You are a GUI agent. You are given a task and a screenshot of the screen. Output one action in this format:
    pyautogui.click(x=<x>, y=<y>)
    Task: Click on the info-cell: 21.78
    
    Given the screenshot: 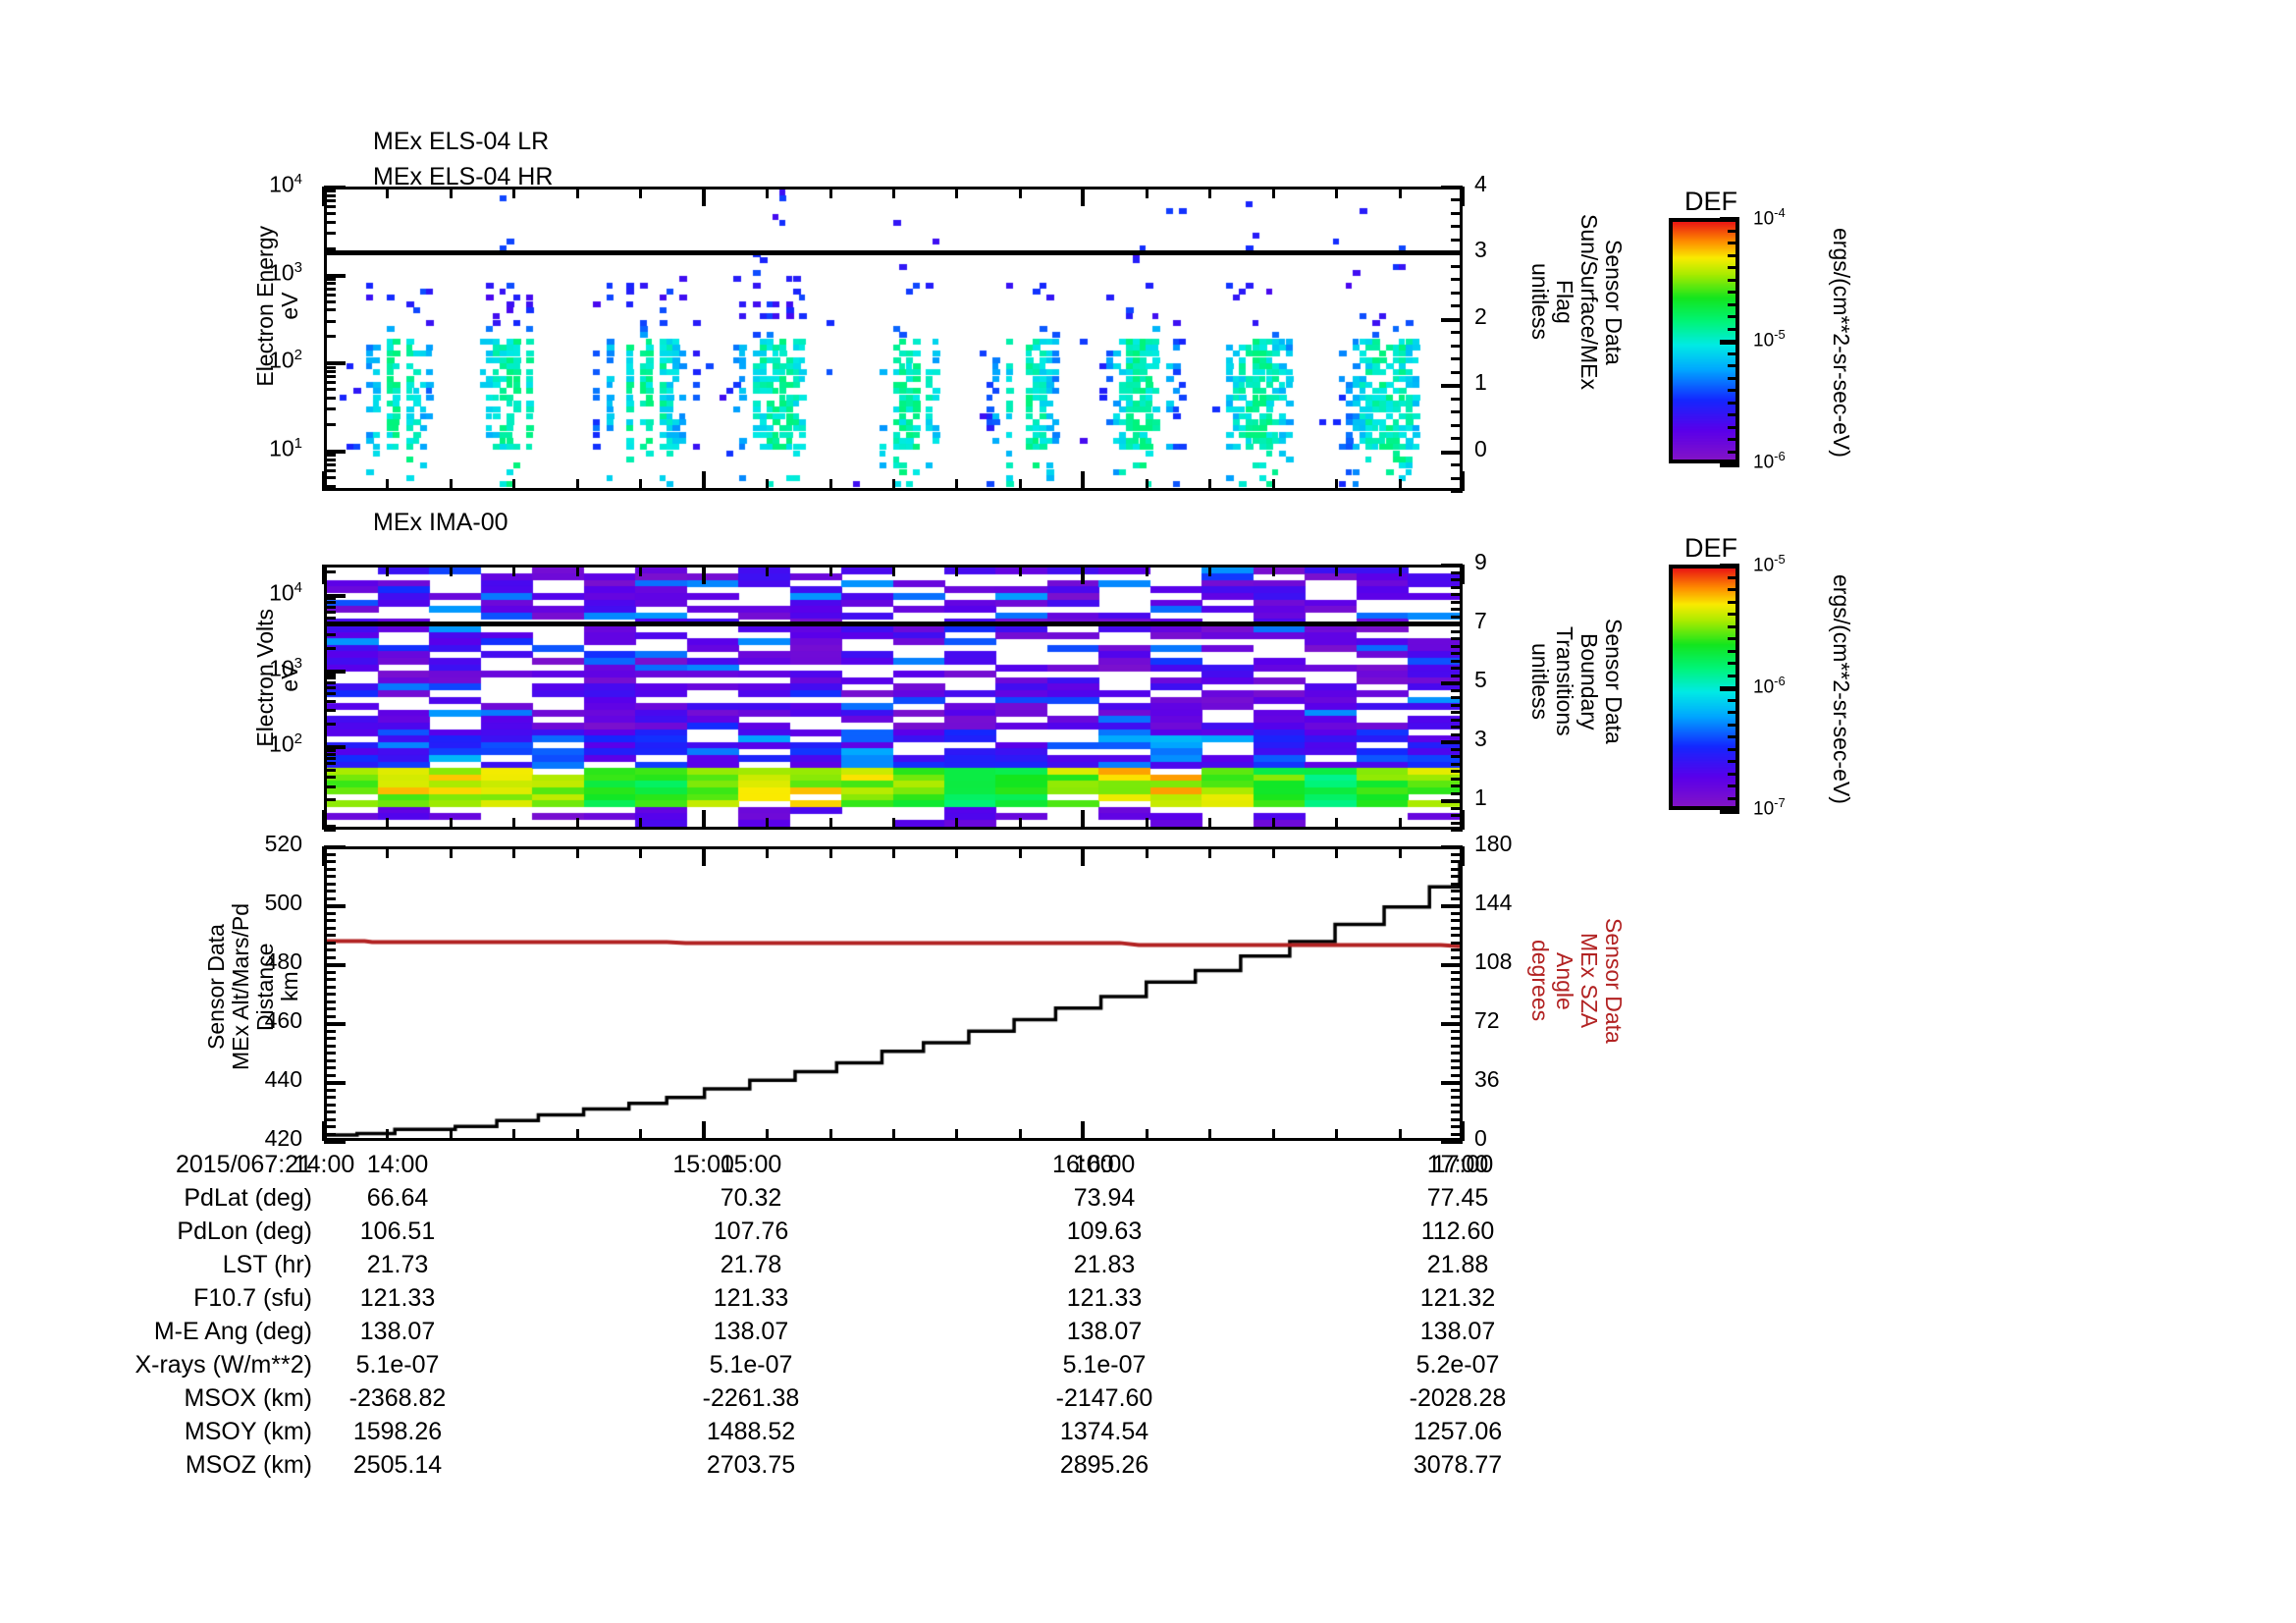 What is the action you would take?
    pyautogui.click(x=751, y=1264)
    